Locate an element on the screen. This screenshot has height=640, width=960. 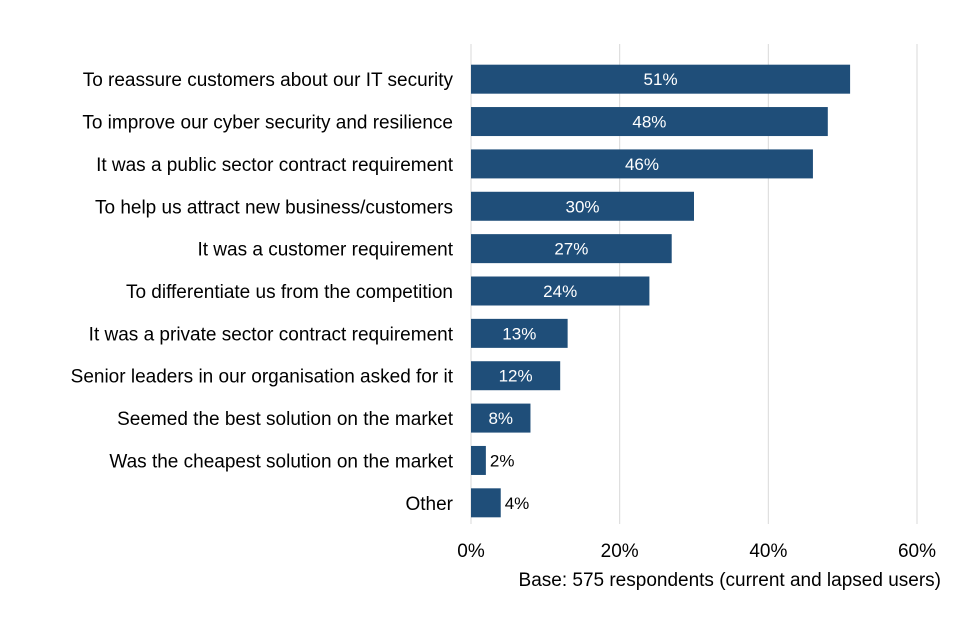
value-label: 24% is located at coordinates (560, 291).